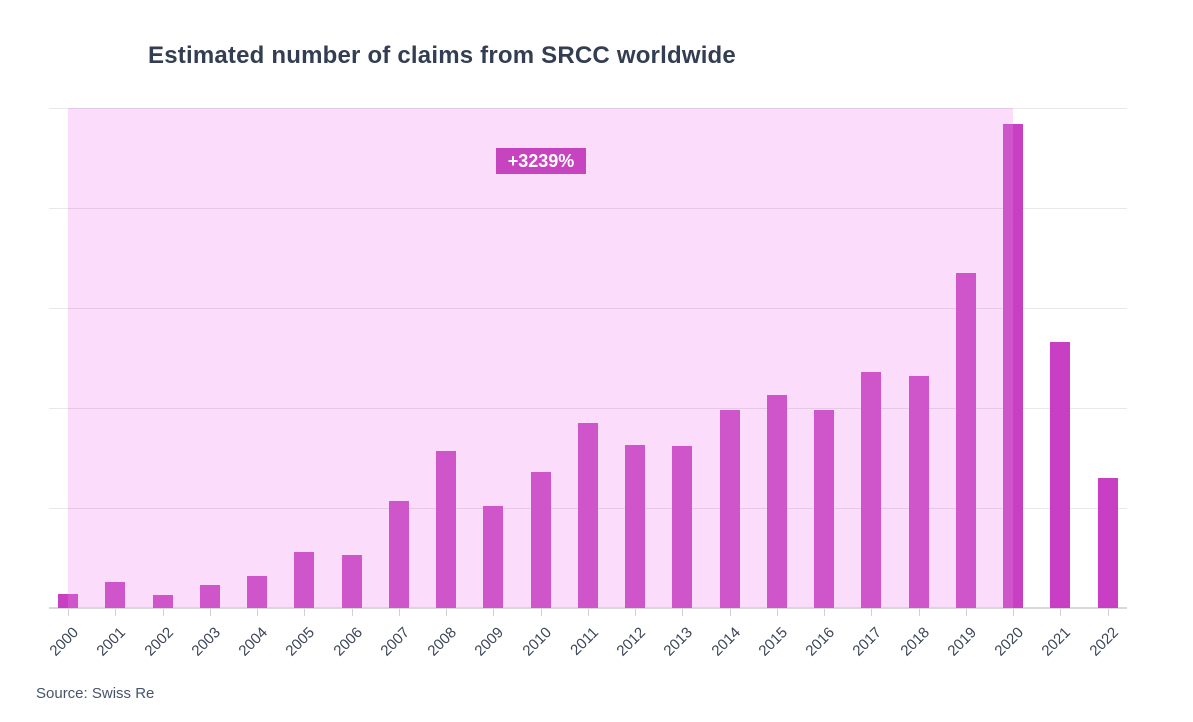 The image size is (1193, 722). Describe the element at coordinates (352, 612) in the screenshot. I see `x-tick-2006` at that location.